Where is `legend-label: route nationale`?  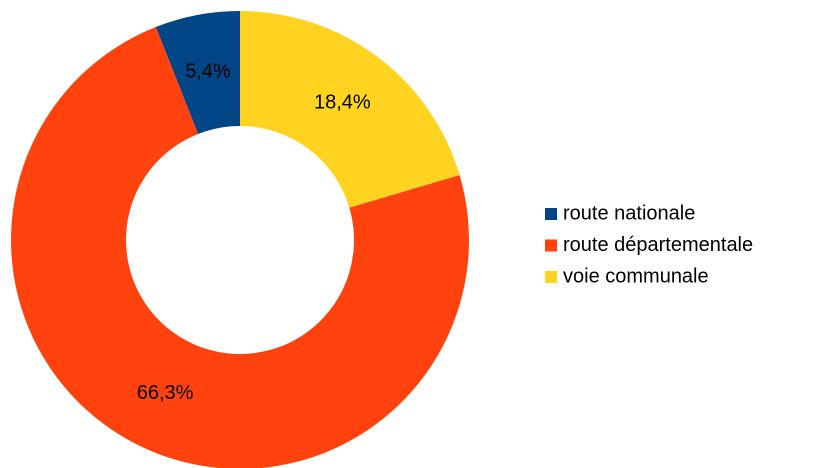 legend-label: route nationale is located at coordinates (629, 213).